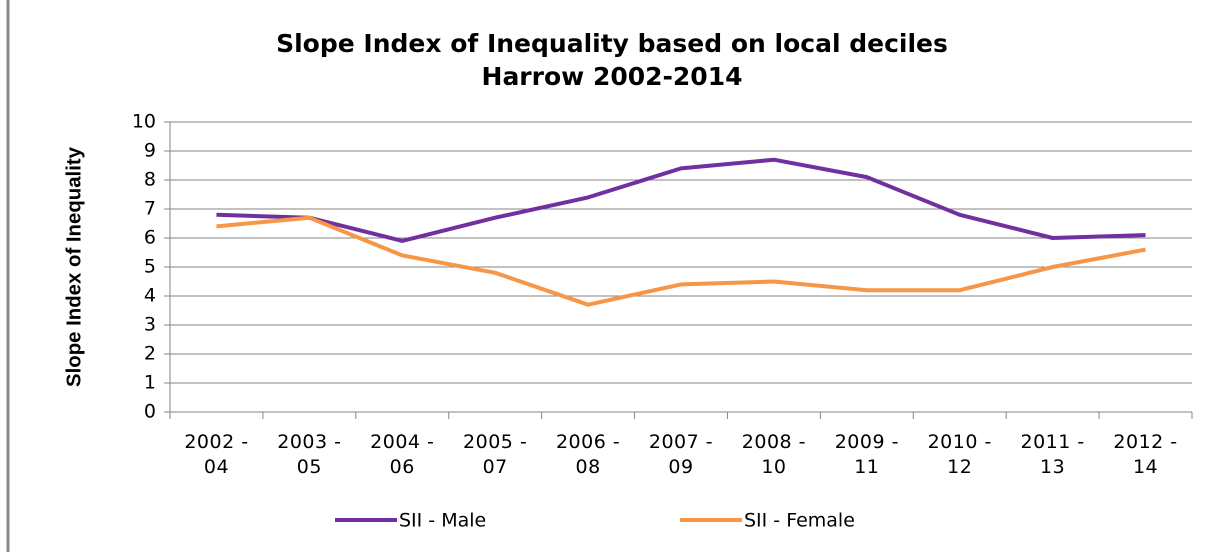  I want to click on legend-label: SII - Male, so click(442, 521).